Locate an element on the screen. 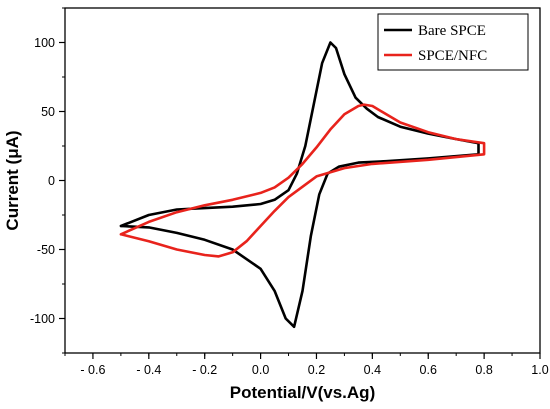 The height and width of the screenshot is (409, 550). x-tick-label: 0.0 is located at coordinates (260, 370).